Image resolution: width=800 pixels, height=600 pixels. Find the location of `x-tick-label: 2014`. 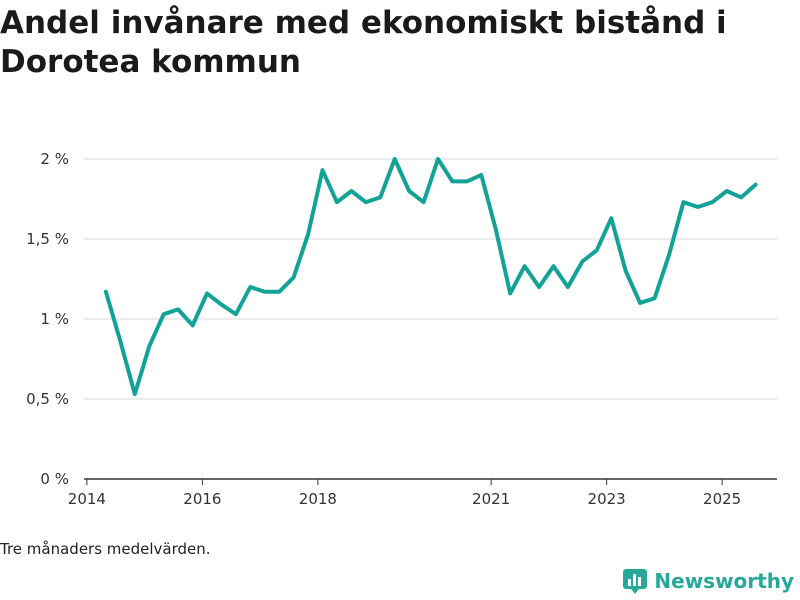

x-tick-label: 2014 is located at coordinates (87, 499).